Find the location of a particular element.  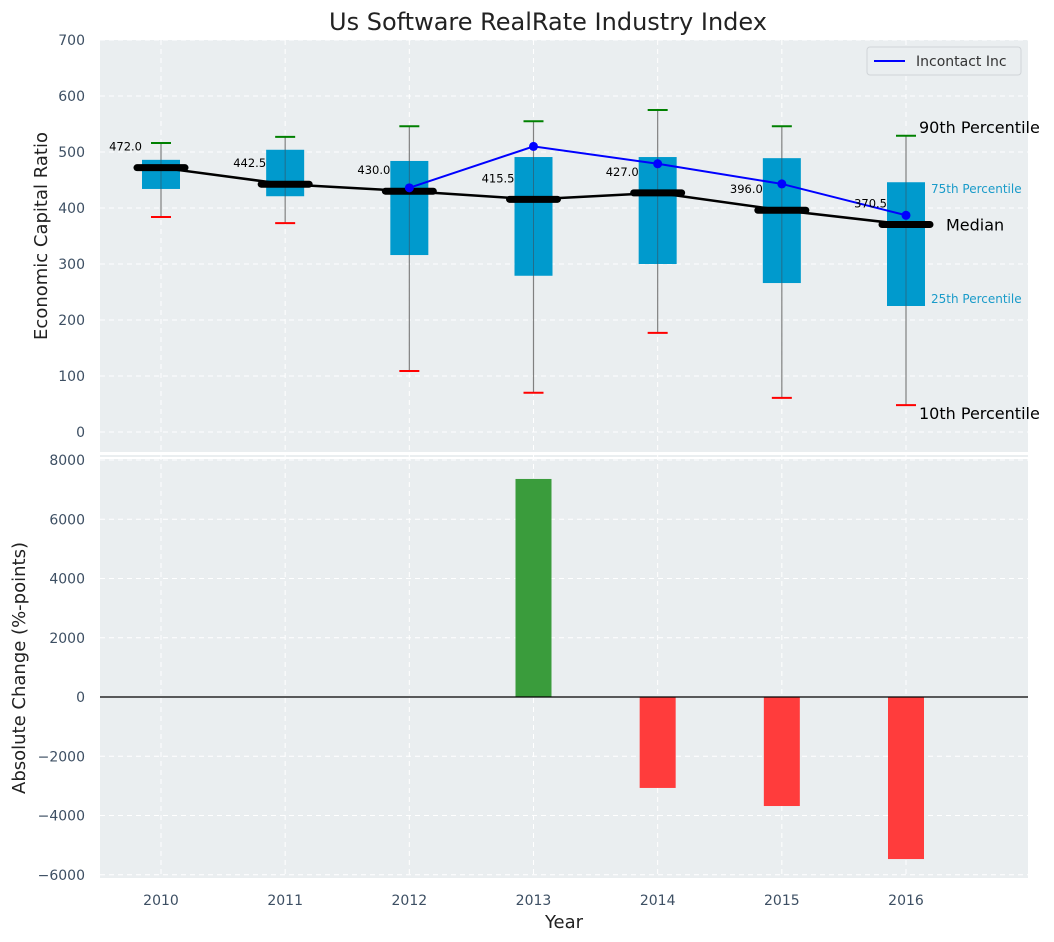

y-tick-label: 100 is located at coordinates (71, 377).